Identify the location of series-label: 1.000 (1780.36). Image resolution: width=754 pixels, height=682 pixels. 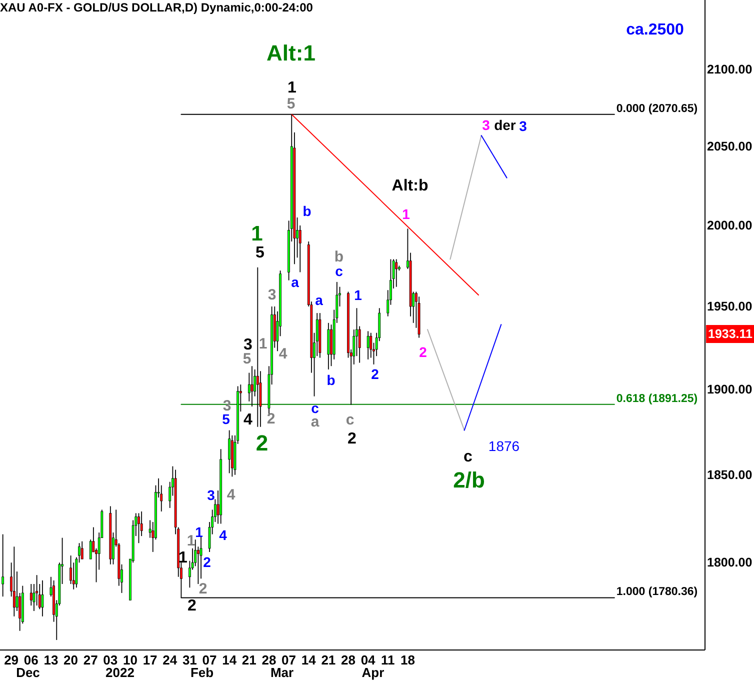
(657, 592).